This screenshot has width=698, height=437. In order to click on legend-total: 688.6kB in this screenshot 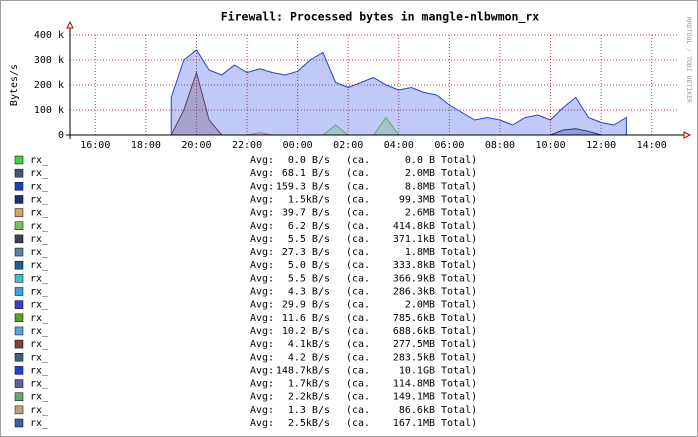, I will do `click(414, 331)`.